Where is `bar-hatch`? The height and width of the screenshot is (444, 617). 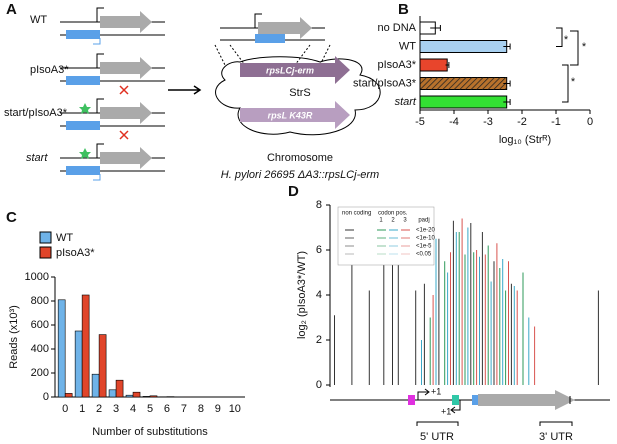 bar-hatch is located at coordinates (463, 83).